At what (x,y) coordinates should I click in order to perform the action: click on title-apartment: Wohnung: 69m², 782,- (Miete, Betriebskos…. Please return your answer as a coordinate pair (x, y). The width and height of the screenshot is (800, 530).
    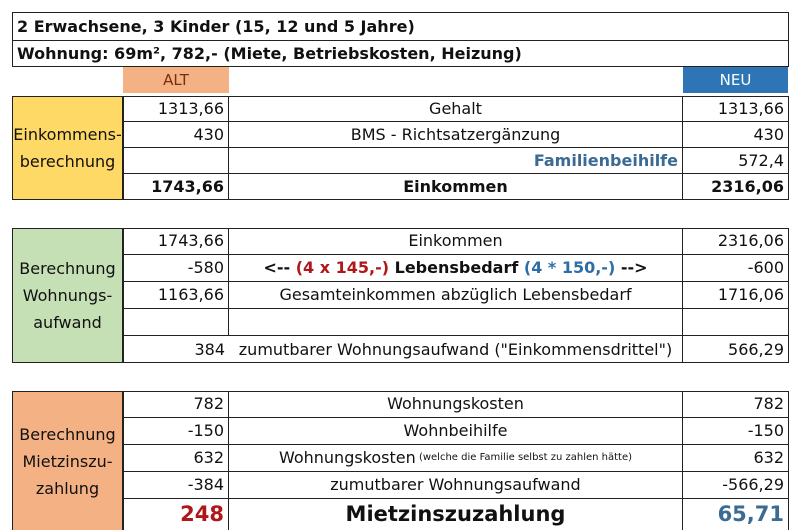
    Looking at the image, I should click on (400, 54).